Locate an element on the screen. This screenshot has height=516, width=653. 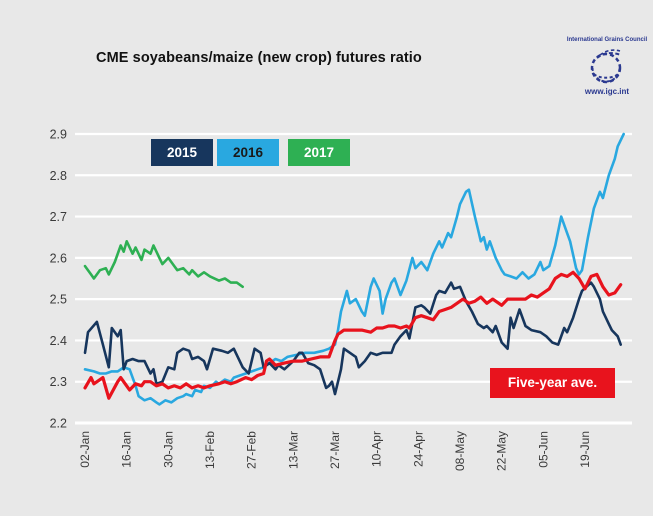
svg-text: 2.6 is located at coordinates (58, 258).